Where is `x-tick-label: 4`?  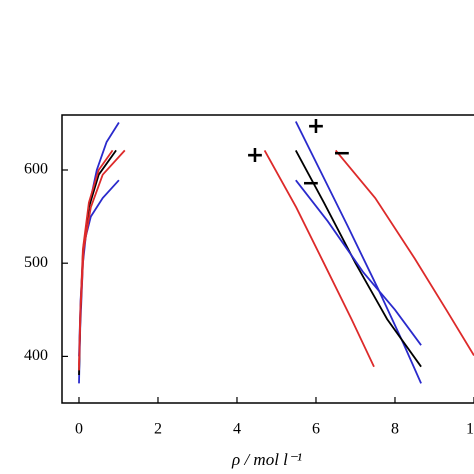
x-tick-label: 4 is located at coordinates (237, 429).